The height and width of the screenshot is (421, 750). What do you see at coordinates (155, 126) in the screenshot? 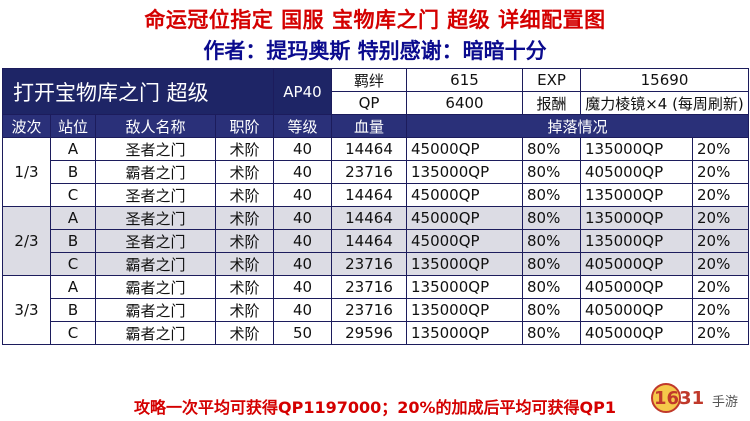
I see `col-enemy-name: 敌人名称` at bounding box center [155, 126].